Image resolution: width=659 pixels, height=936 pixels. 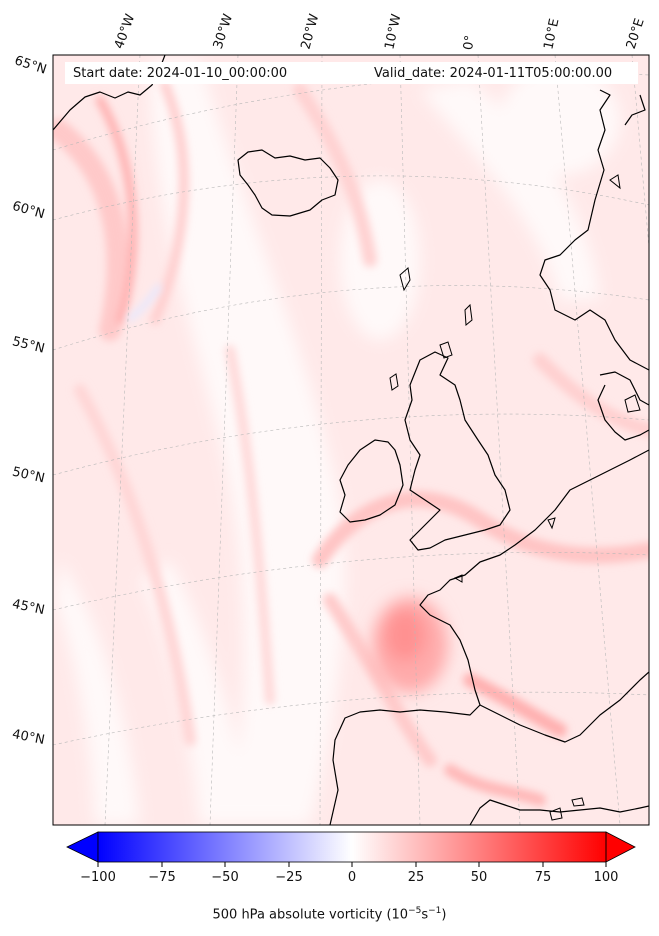 I want to click on colorbar-ticks, so click(x=352, y=864).